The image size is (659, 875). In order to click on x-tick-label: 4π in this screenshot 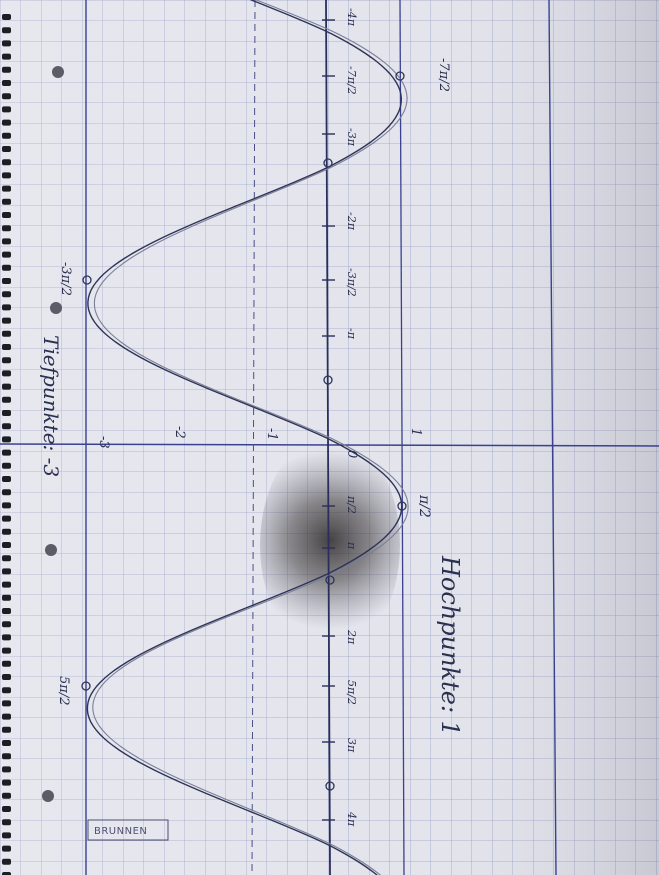, I will do `click(351, 819)`.